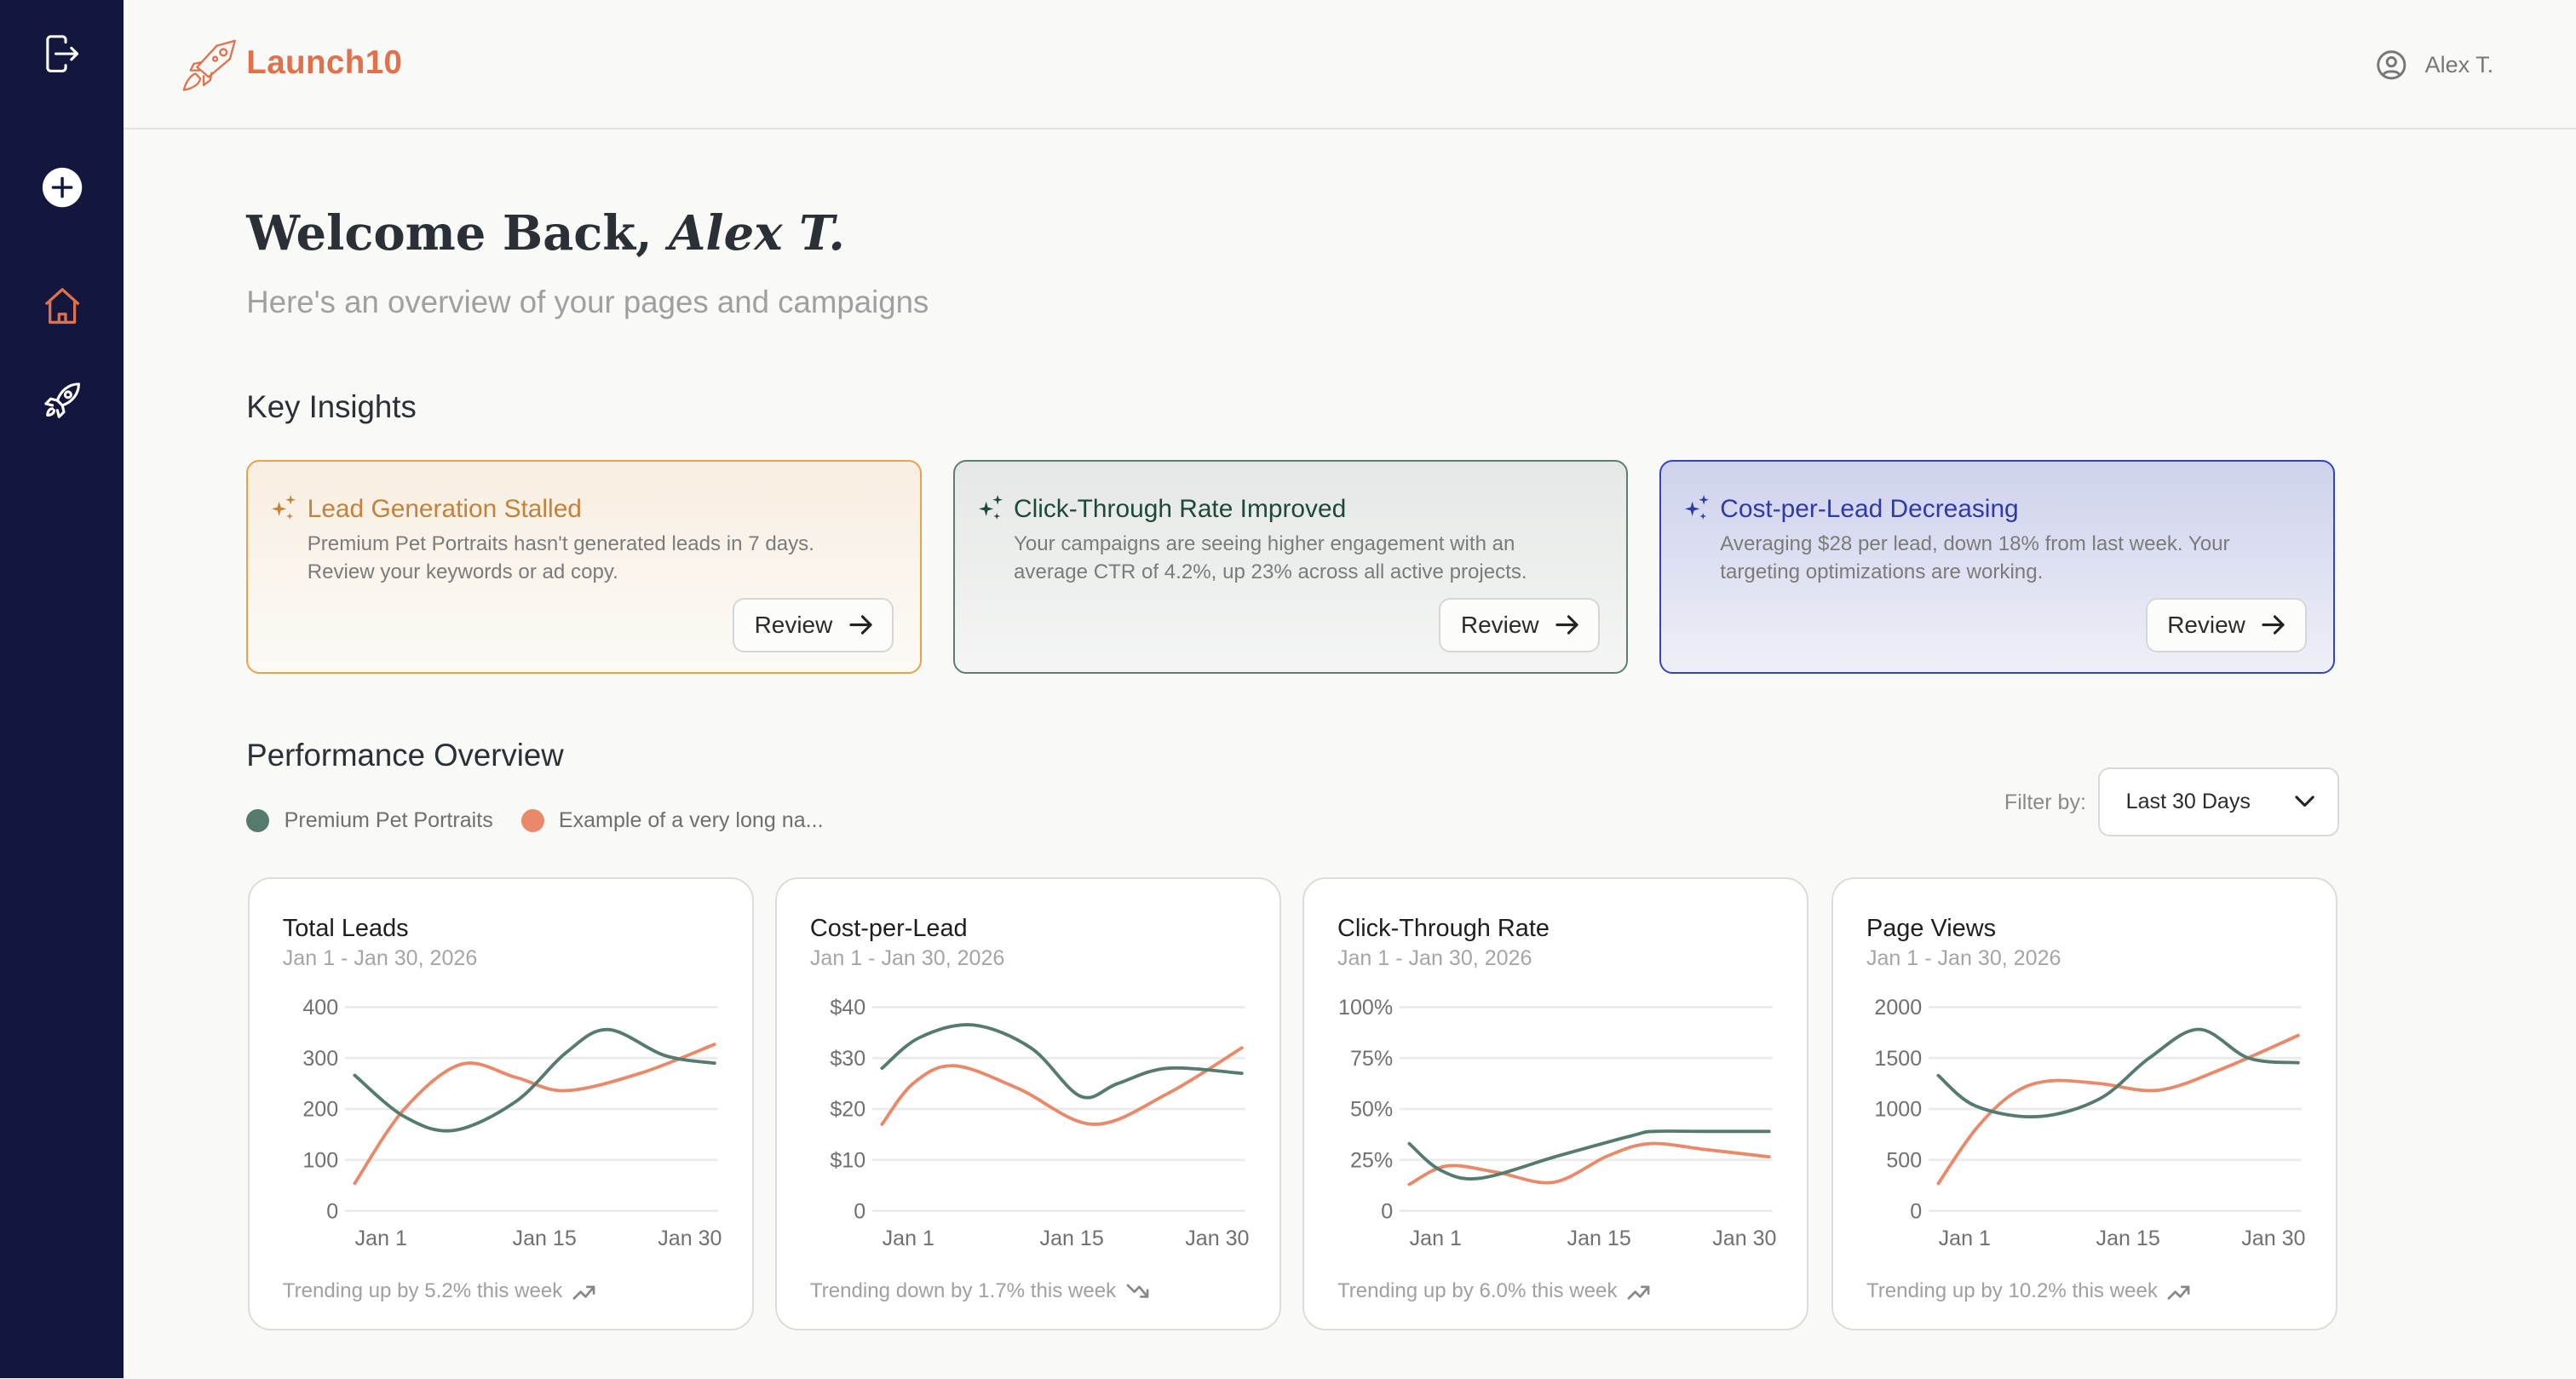 Image resolution: width=2576 pixels, height=1379 pixels. I want to click on logout-button, so click(63, 54).